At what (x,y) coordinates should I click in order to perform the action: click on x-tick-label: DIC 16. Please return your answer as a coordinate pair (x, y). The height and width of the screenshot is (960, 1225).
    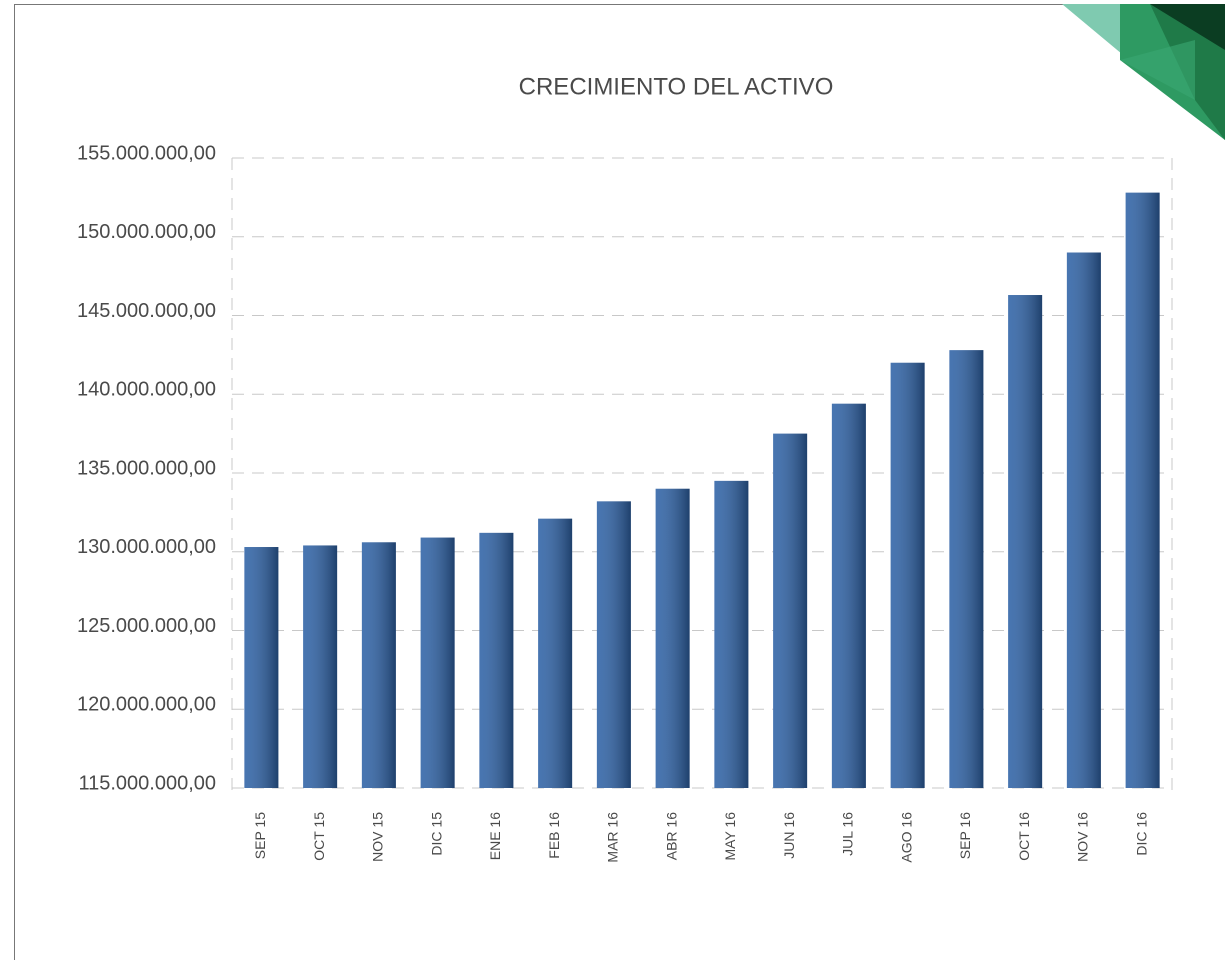
    Looking at the image, I should click on (1141, 834).